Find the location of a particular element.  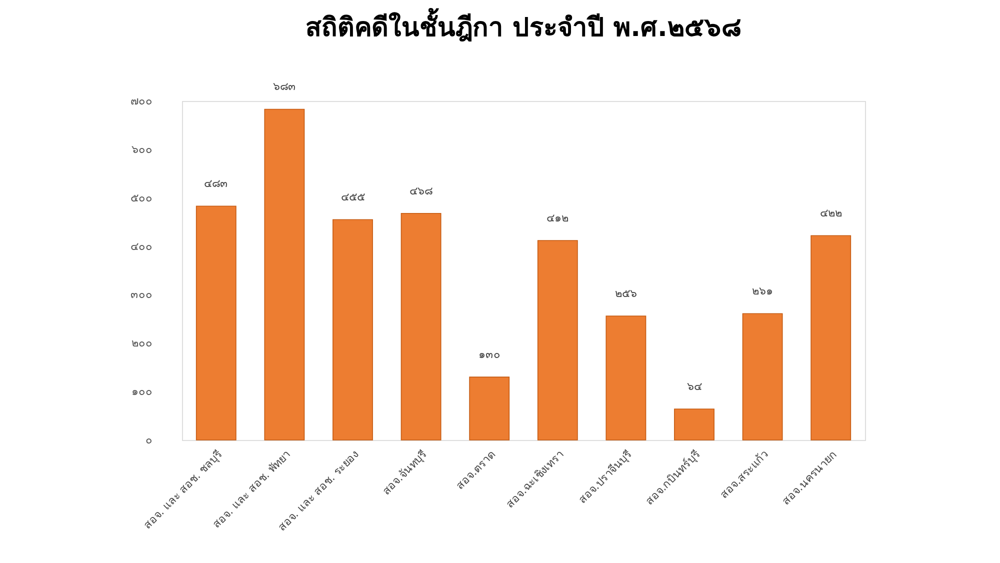

data-label: ๔๕๕ is located at coordinates (352, 197).